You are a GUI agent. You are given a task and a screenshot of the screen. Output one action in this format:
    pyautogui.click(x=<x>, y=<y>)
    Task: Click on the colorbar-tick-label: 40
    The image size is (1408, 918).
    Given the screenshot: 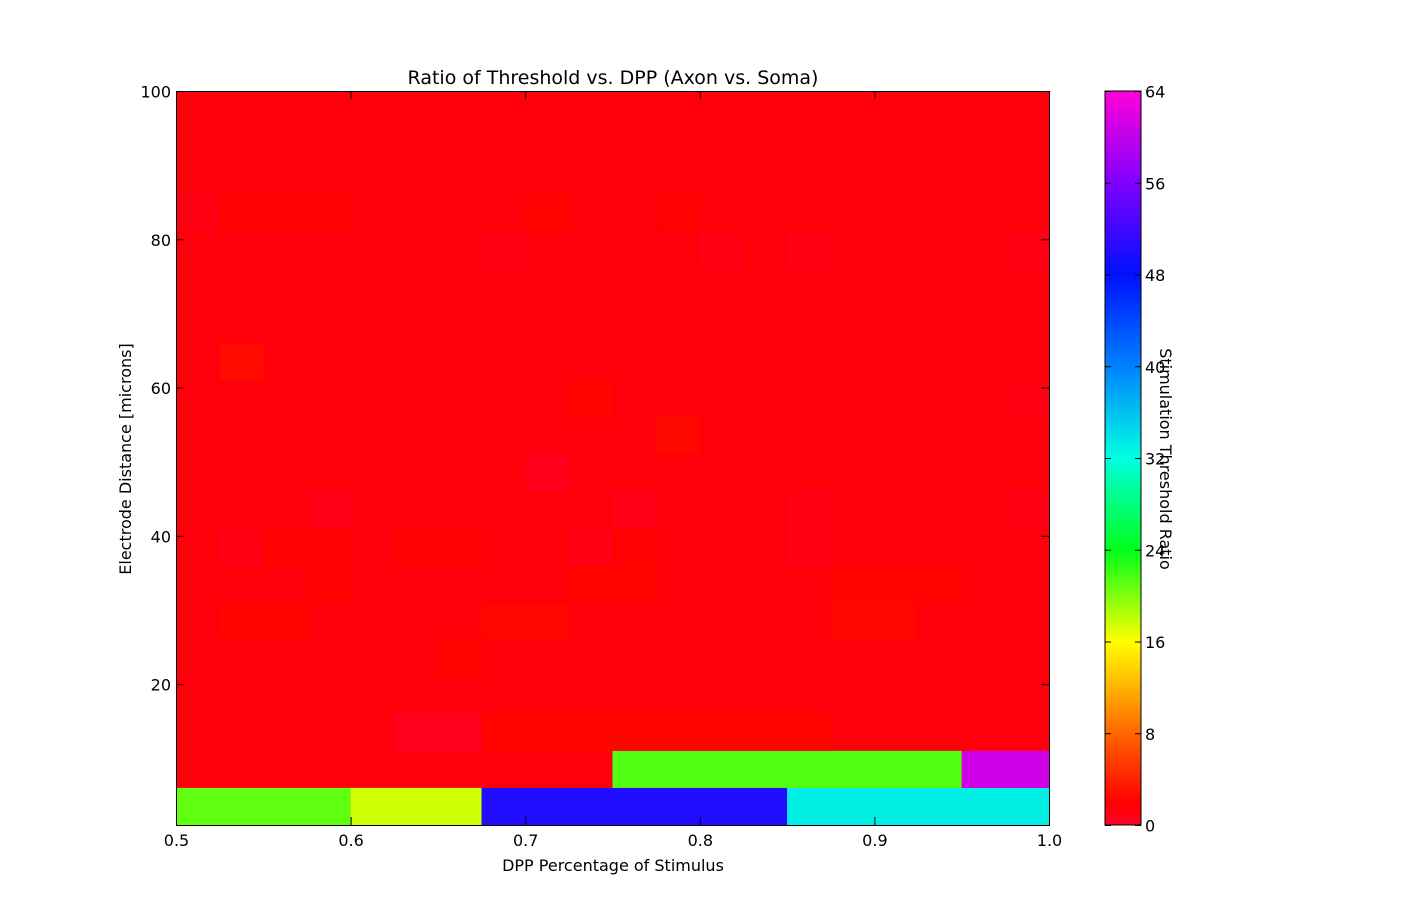 What is the action you would take?
    pyautogui.click(x=1155, y=367)
    